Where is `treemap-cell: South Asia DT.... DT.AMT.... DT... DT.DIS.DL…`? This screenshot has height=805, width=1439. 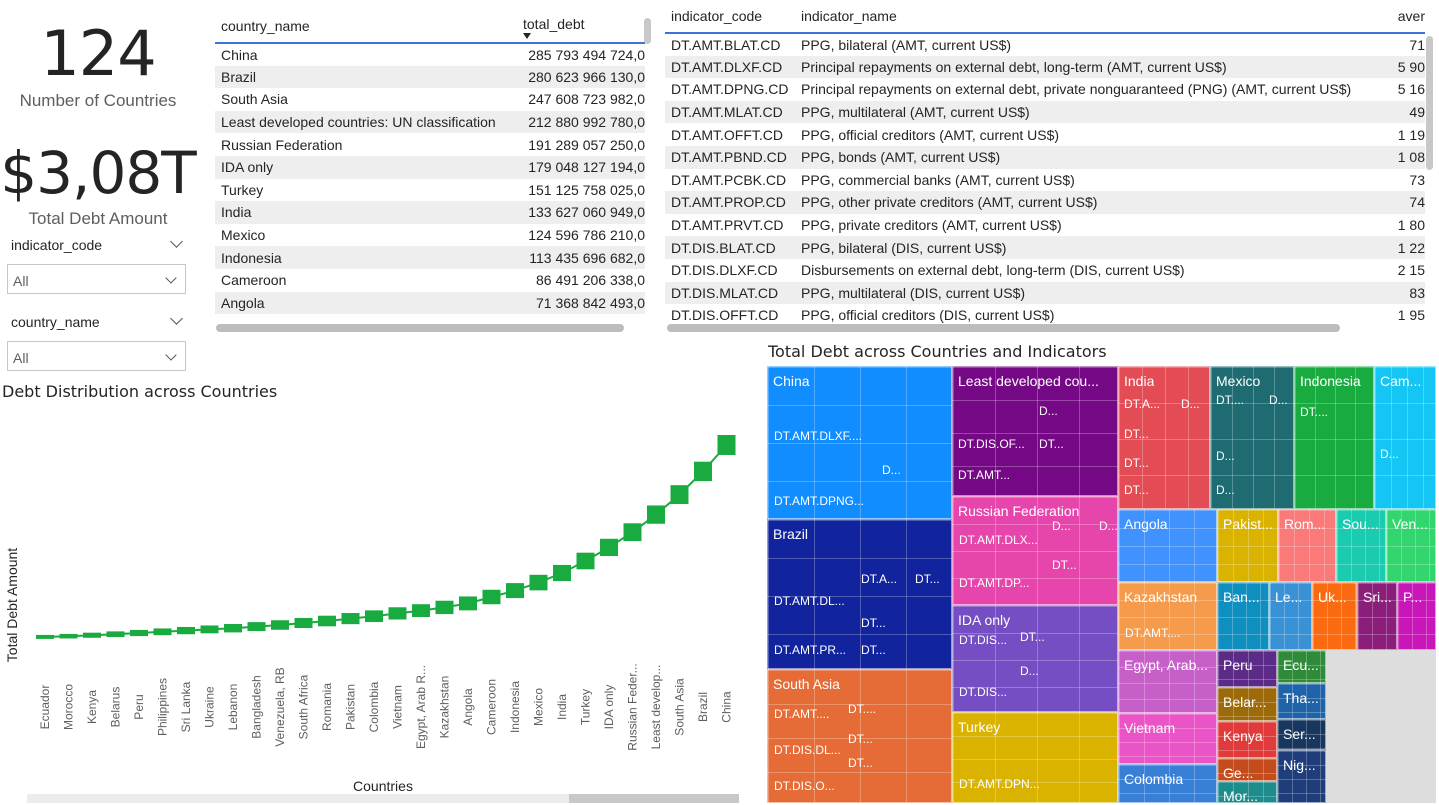
treemap-cell: South Asia DT.... DT.AMT.... DT... DT.DIS.DL… is located at coordinates (859, 736).